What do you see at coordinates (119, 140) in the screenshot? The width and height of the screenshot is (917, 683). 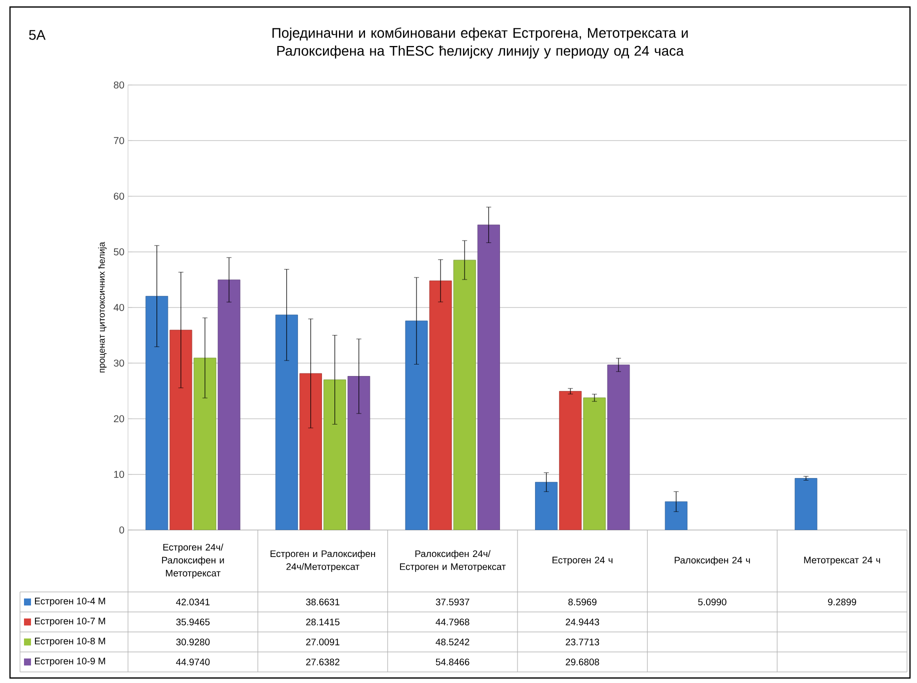 I see `y-tick-label: 70` at bounding box center [119, 140].